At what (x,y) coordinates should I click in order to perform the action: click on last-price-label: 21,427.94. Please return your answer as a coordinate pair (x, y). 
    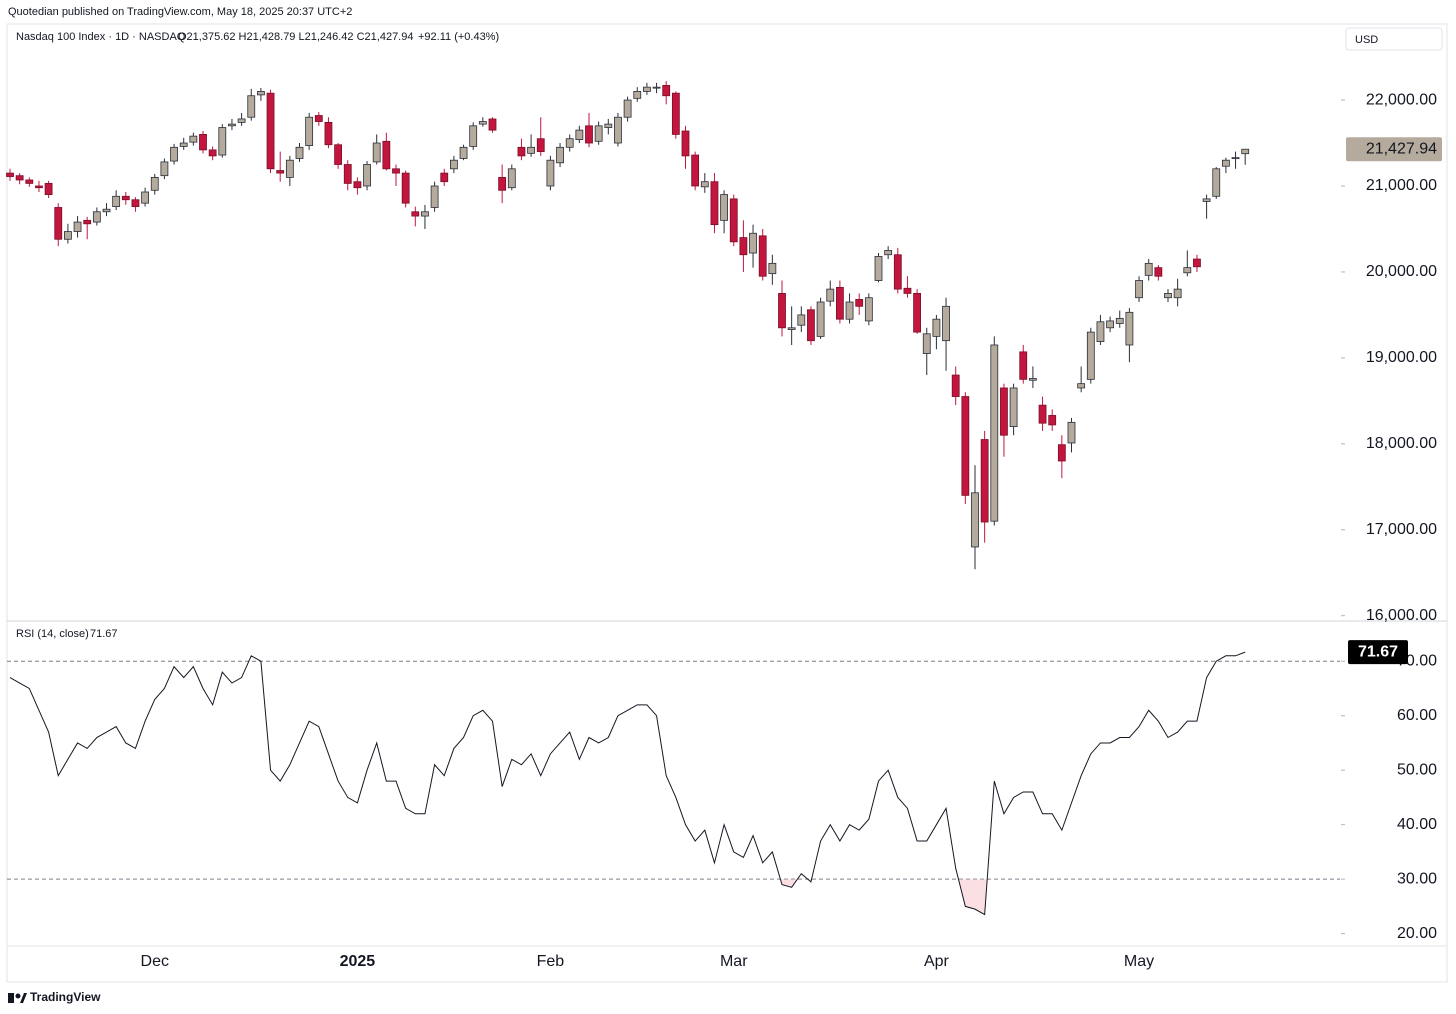
    Looking at the image, I should click on (1401, 148).